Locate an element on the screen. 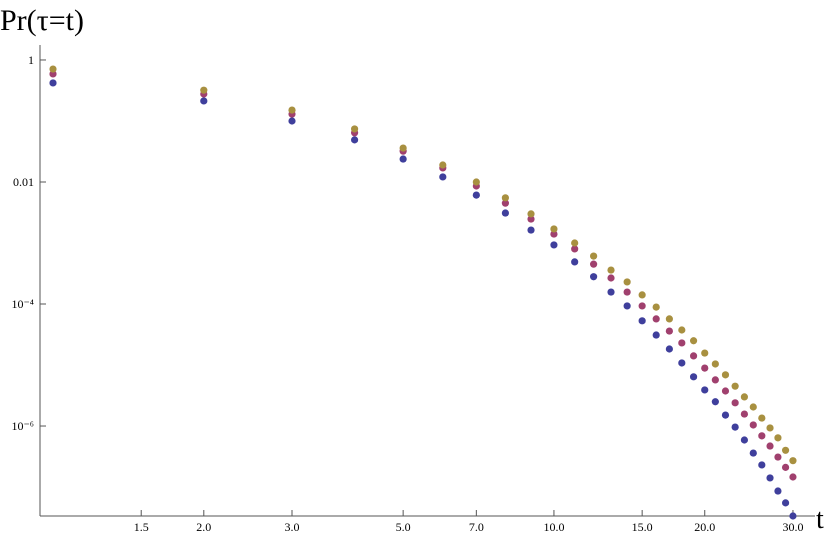 This screenshot has height=537, width=830. y-tick-label: 0.01 is located at coordinates (23, 182).